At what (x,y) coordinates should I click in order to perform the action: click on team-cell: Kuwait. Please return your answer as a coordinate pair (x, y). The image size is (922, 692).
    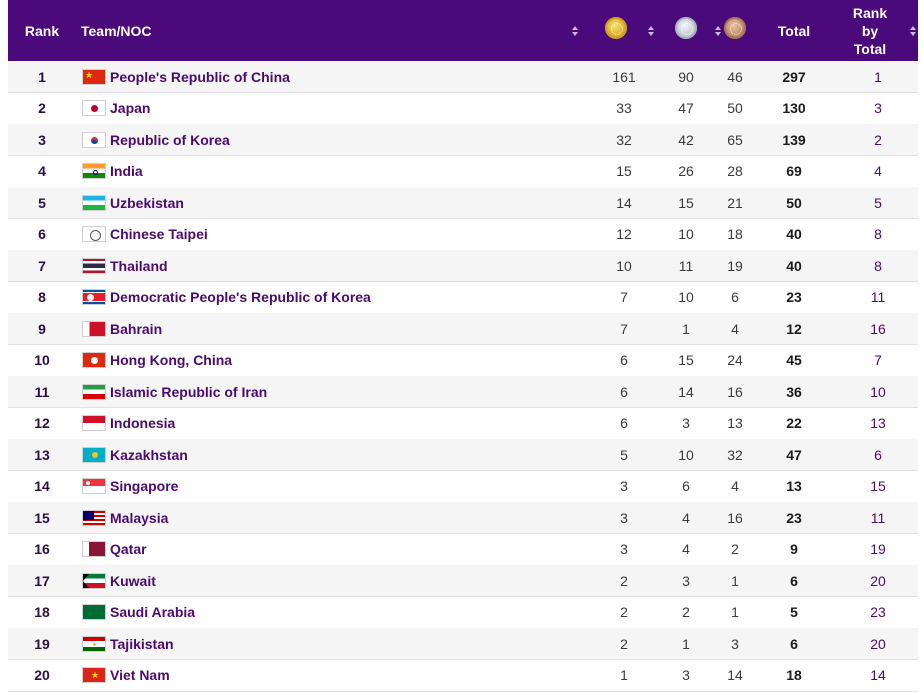
    Looking at the image, I should click on (292, 580).